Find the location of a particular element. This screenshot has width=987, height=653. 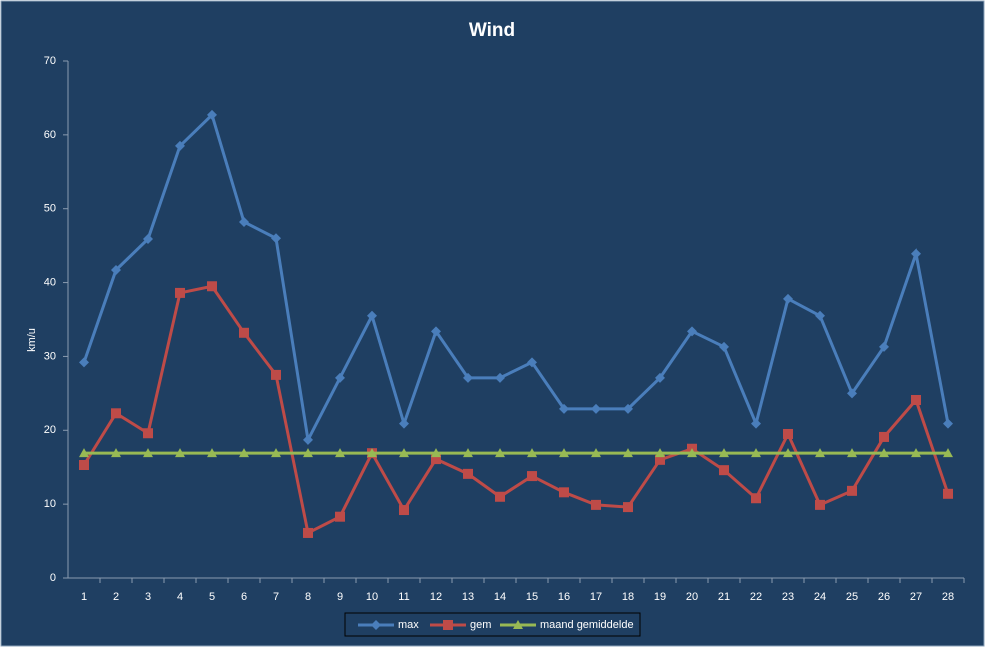

y-tick-label: 40 is located at coordinates (50, 282).